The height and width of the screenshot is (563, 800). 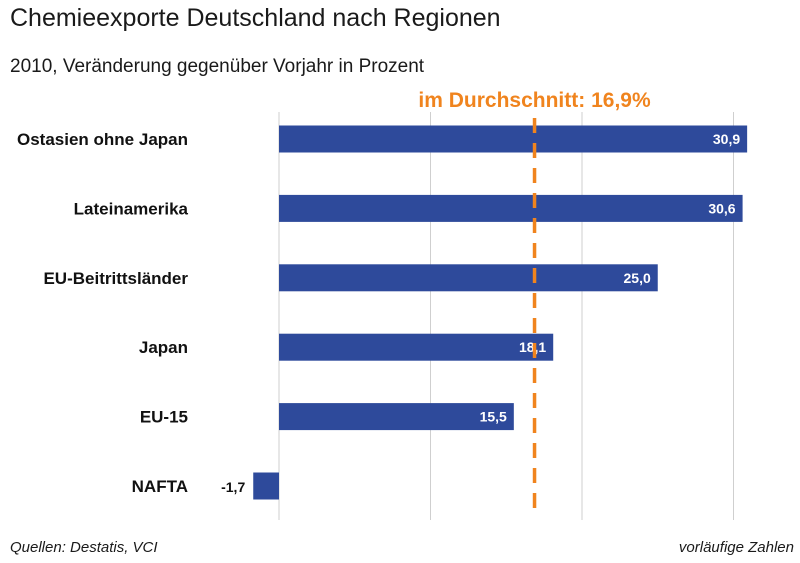 What do you see at coordinates (532, 347) in the screenshot?
I see `value-label: 18,1` at bounding box center [532, 347].